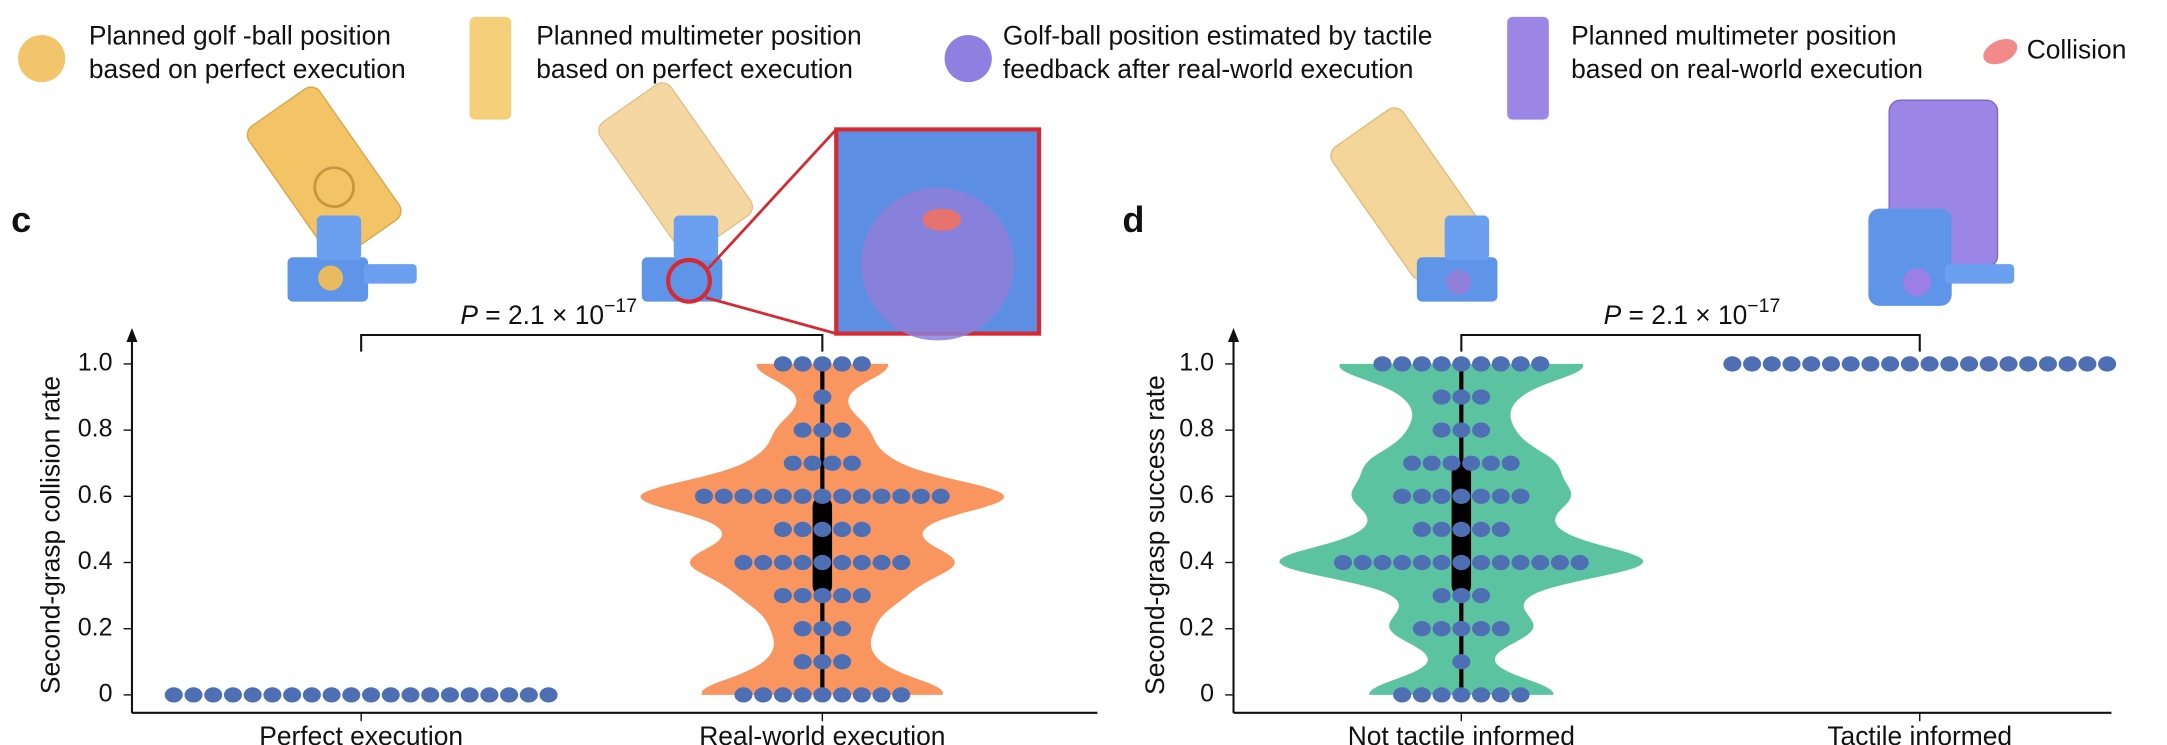 The image size is (2167, 745). I want to click on y-tick-label: 0.2, so click(95, 627).